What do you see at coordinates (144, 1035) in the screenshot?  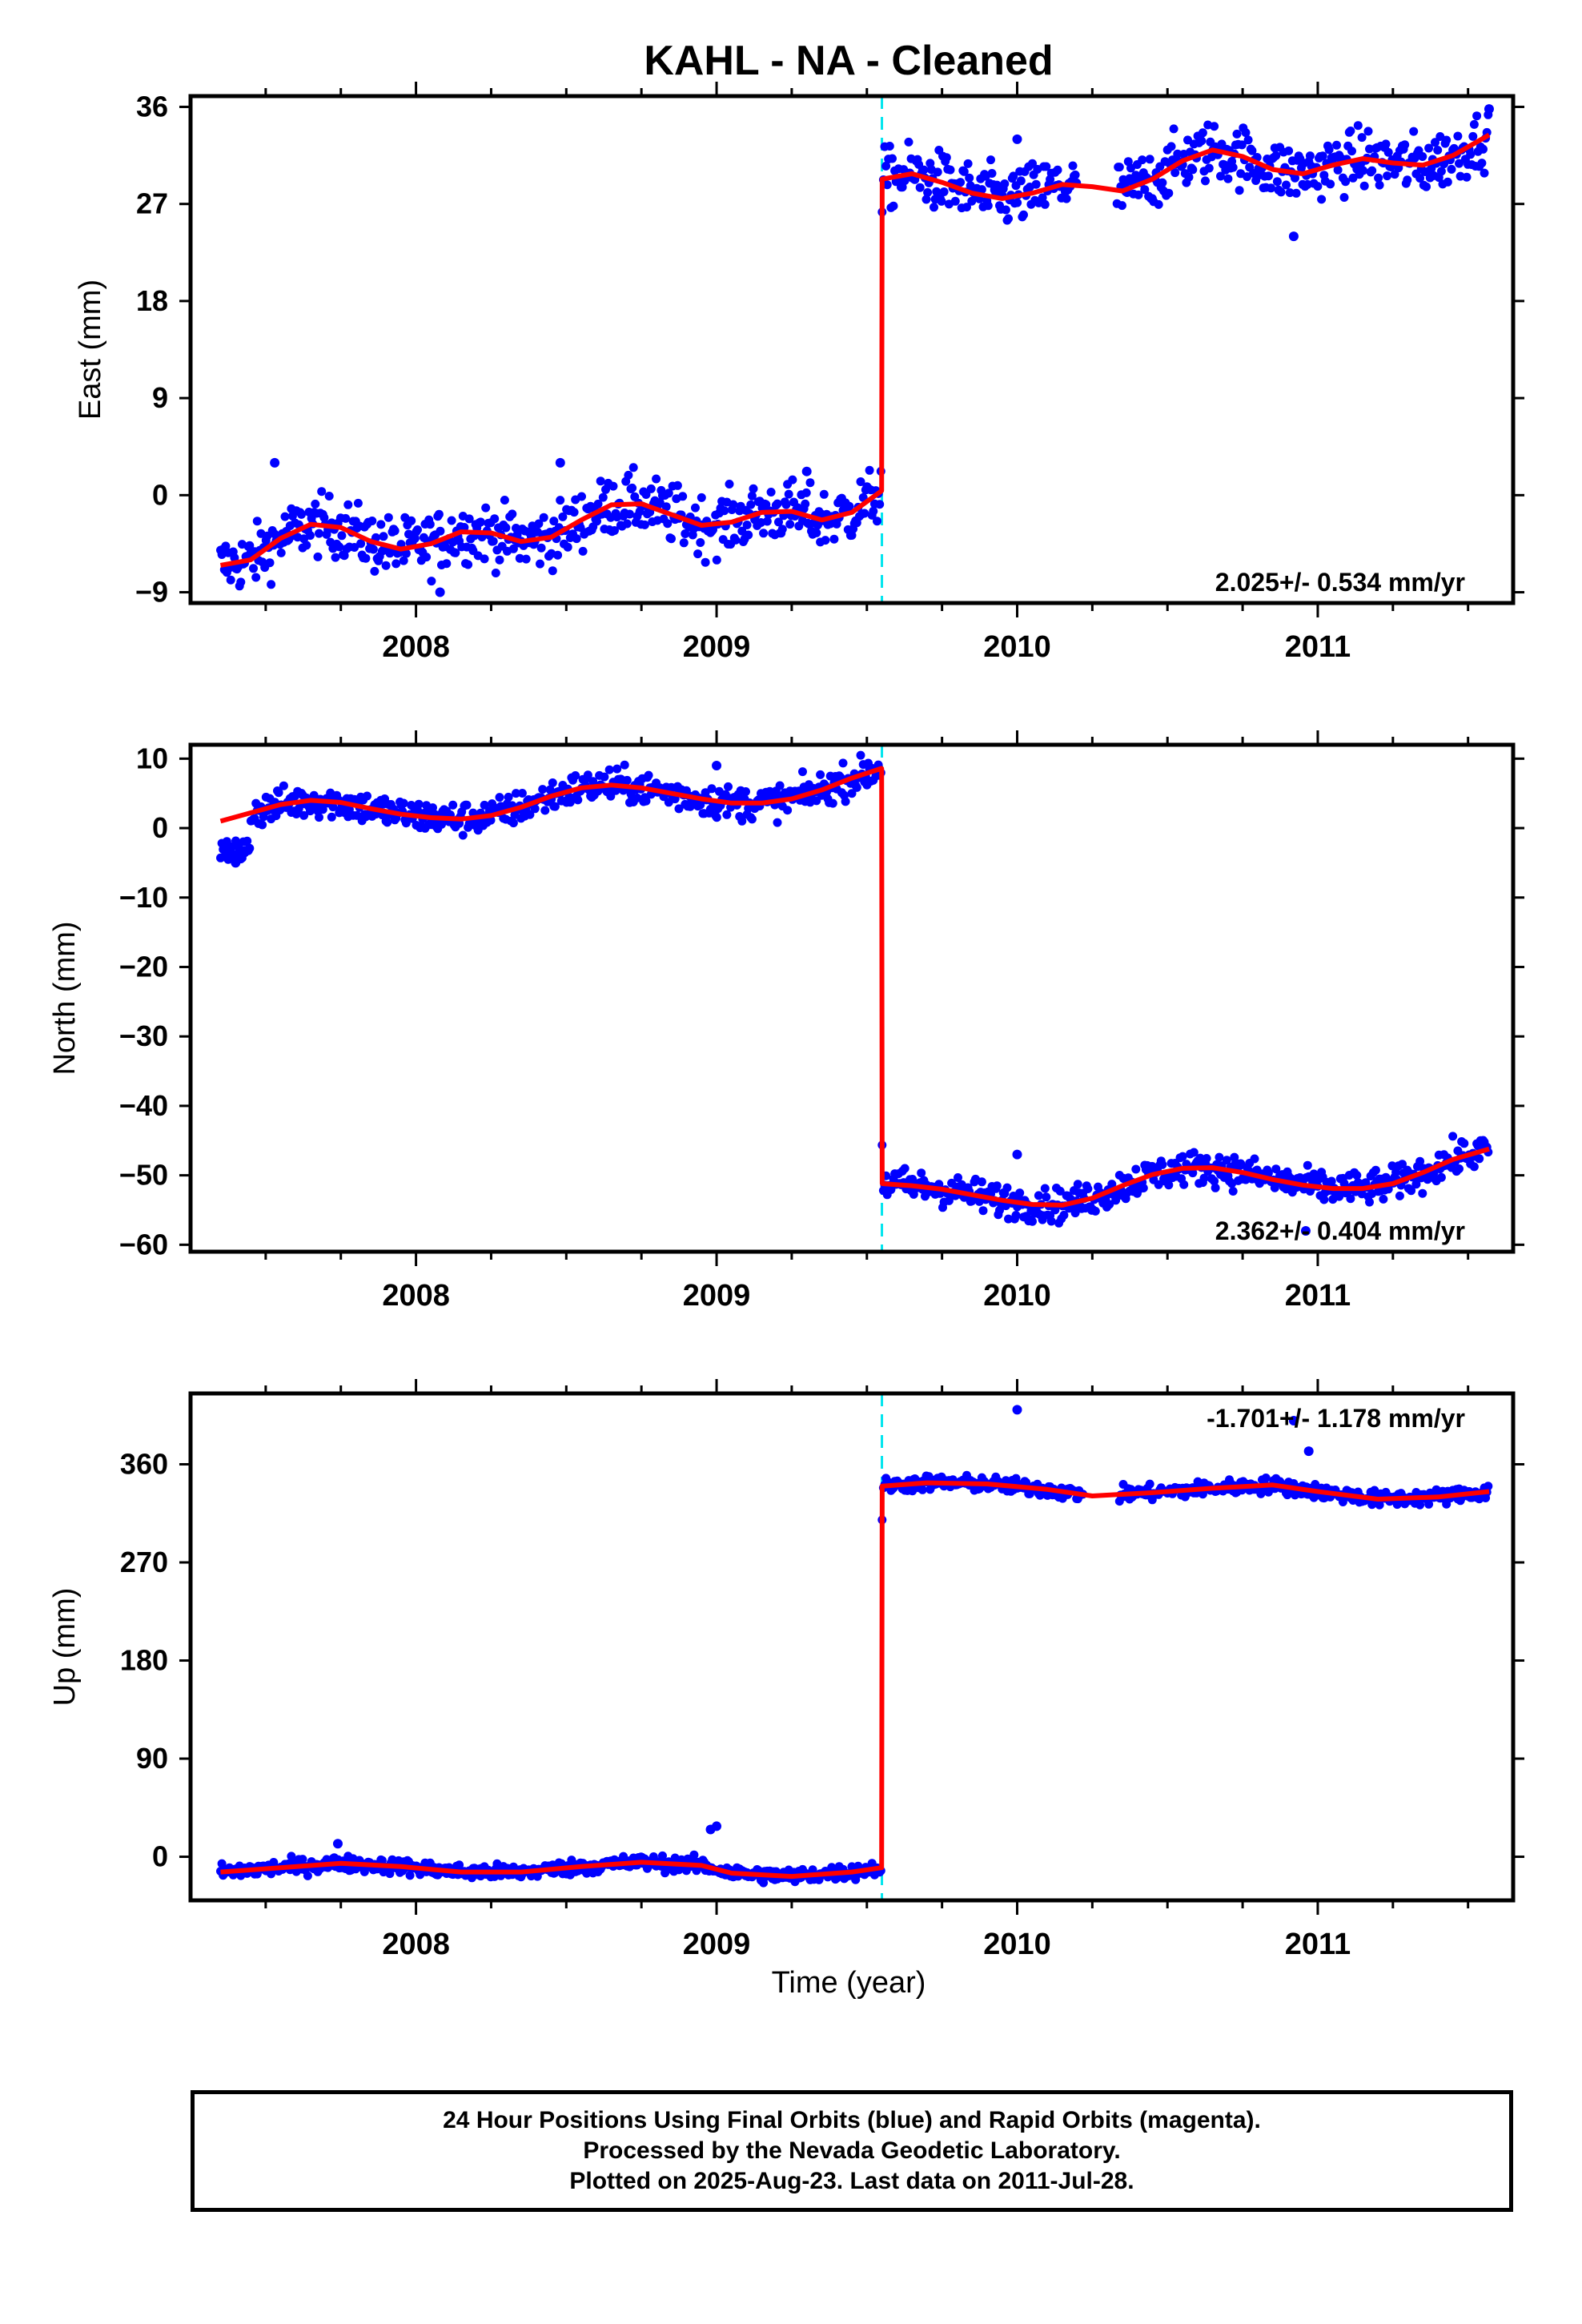 I see `y-tick-label: −30` at bounding box center [144, 1035].